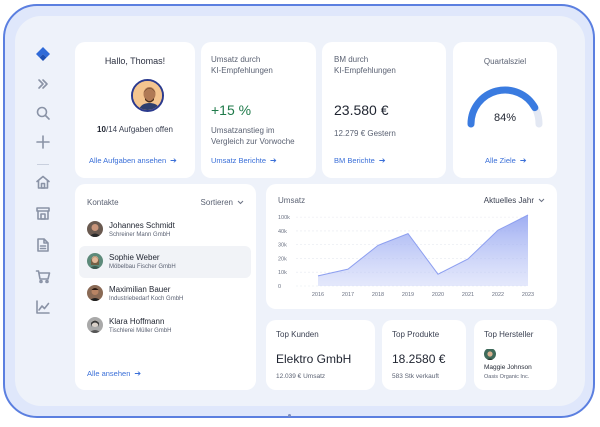  What do you see at coordinates (137, 321) in the screenshot?
I see `contact-name: Klara Hoffmann` at bounding box center [137, 321].